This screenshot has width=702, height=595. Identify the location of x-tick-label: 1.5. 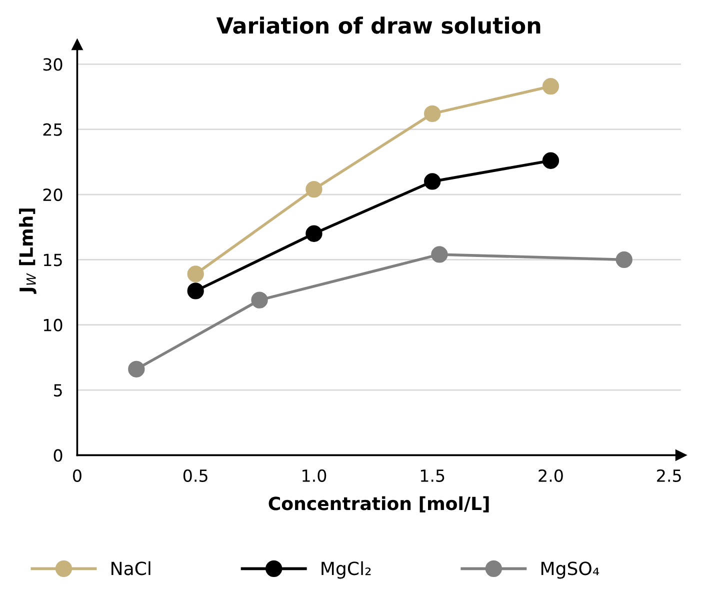
(432, 476).